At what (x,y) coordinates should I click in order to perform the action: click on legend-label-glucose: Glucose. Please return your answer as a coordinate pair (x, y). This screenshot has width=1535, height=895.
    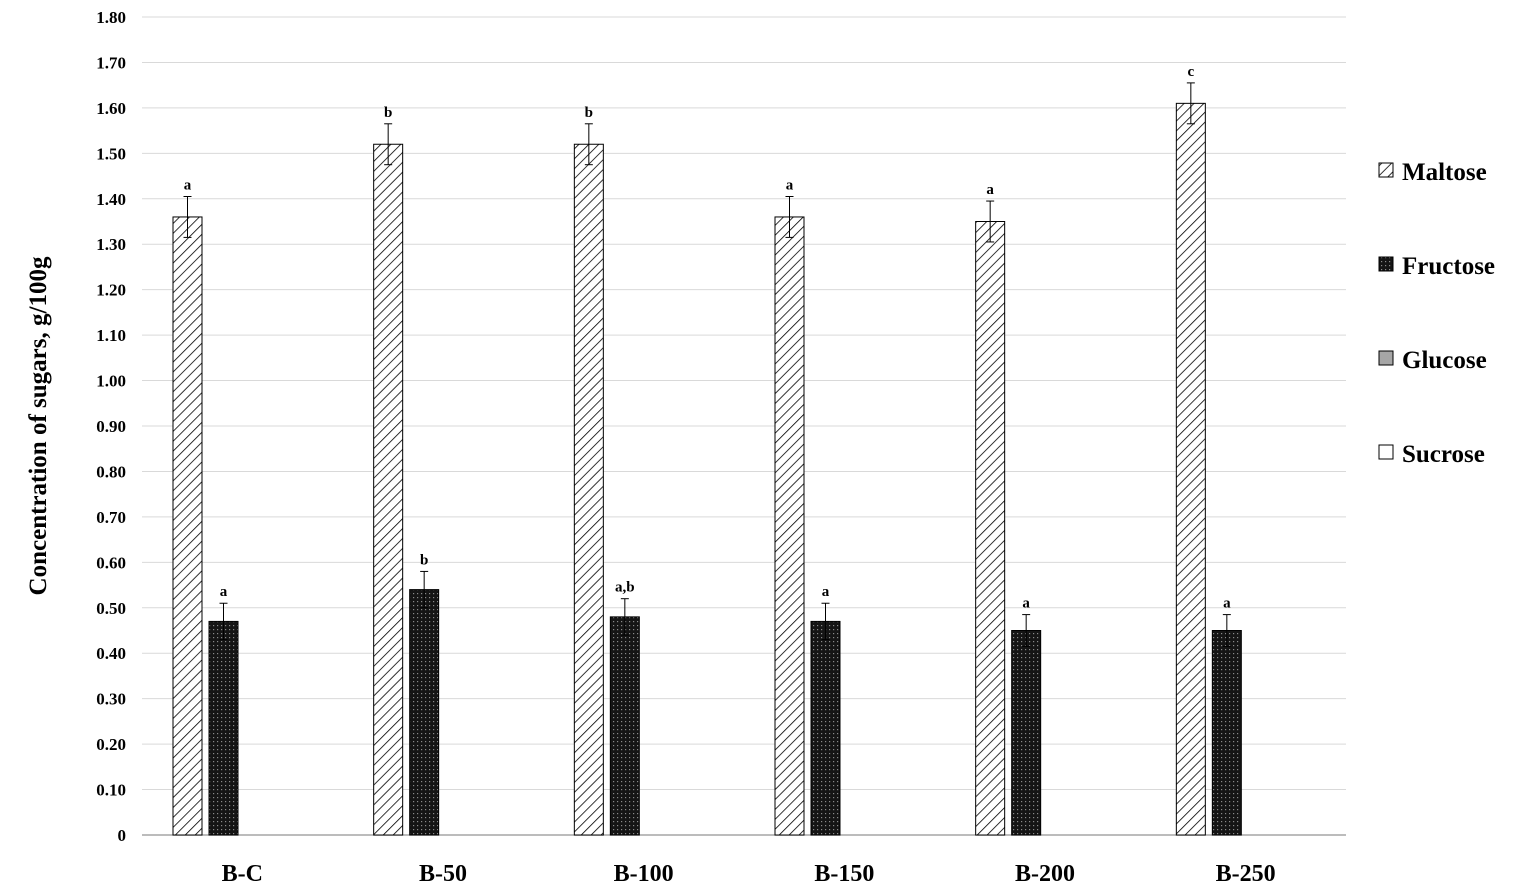
    Looking at the image, I should click on (1444, 360).